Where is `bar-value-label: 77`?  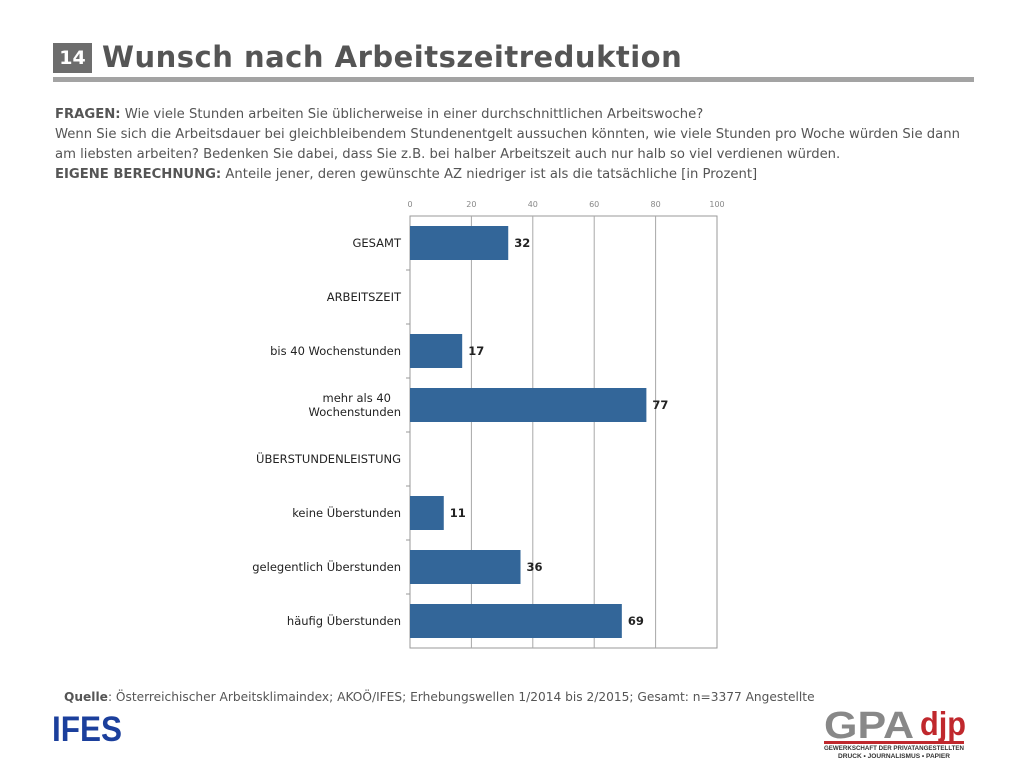
bar-value-label: 77 is located at coordinates (660, 405).